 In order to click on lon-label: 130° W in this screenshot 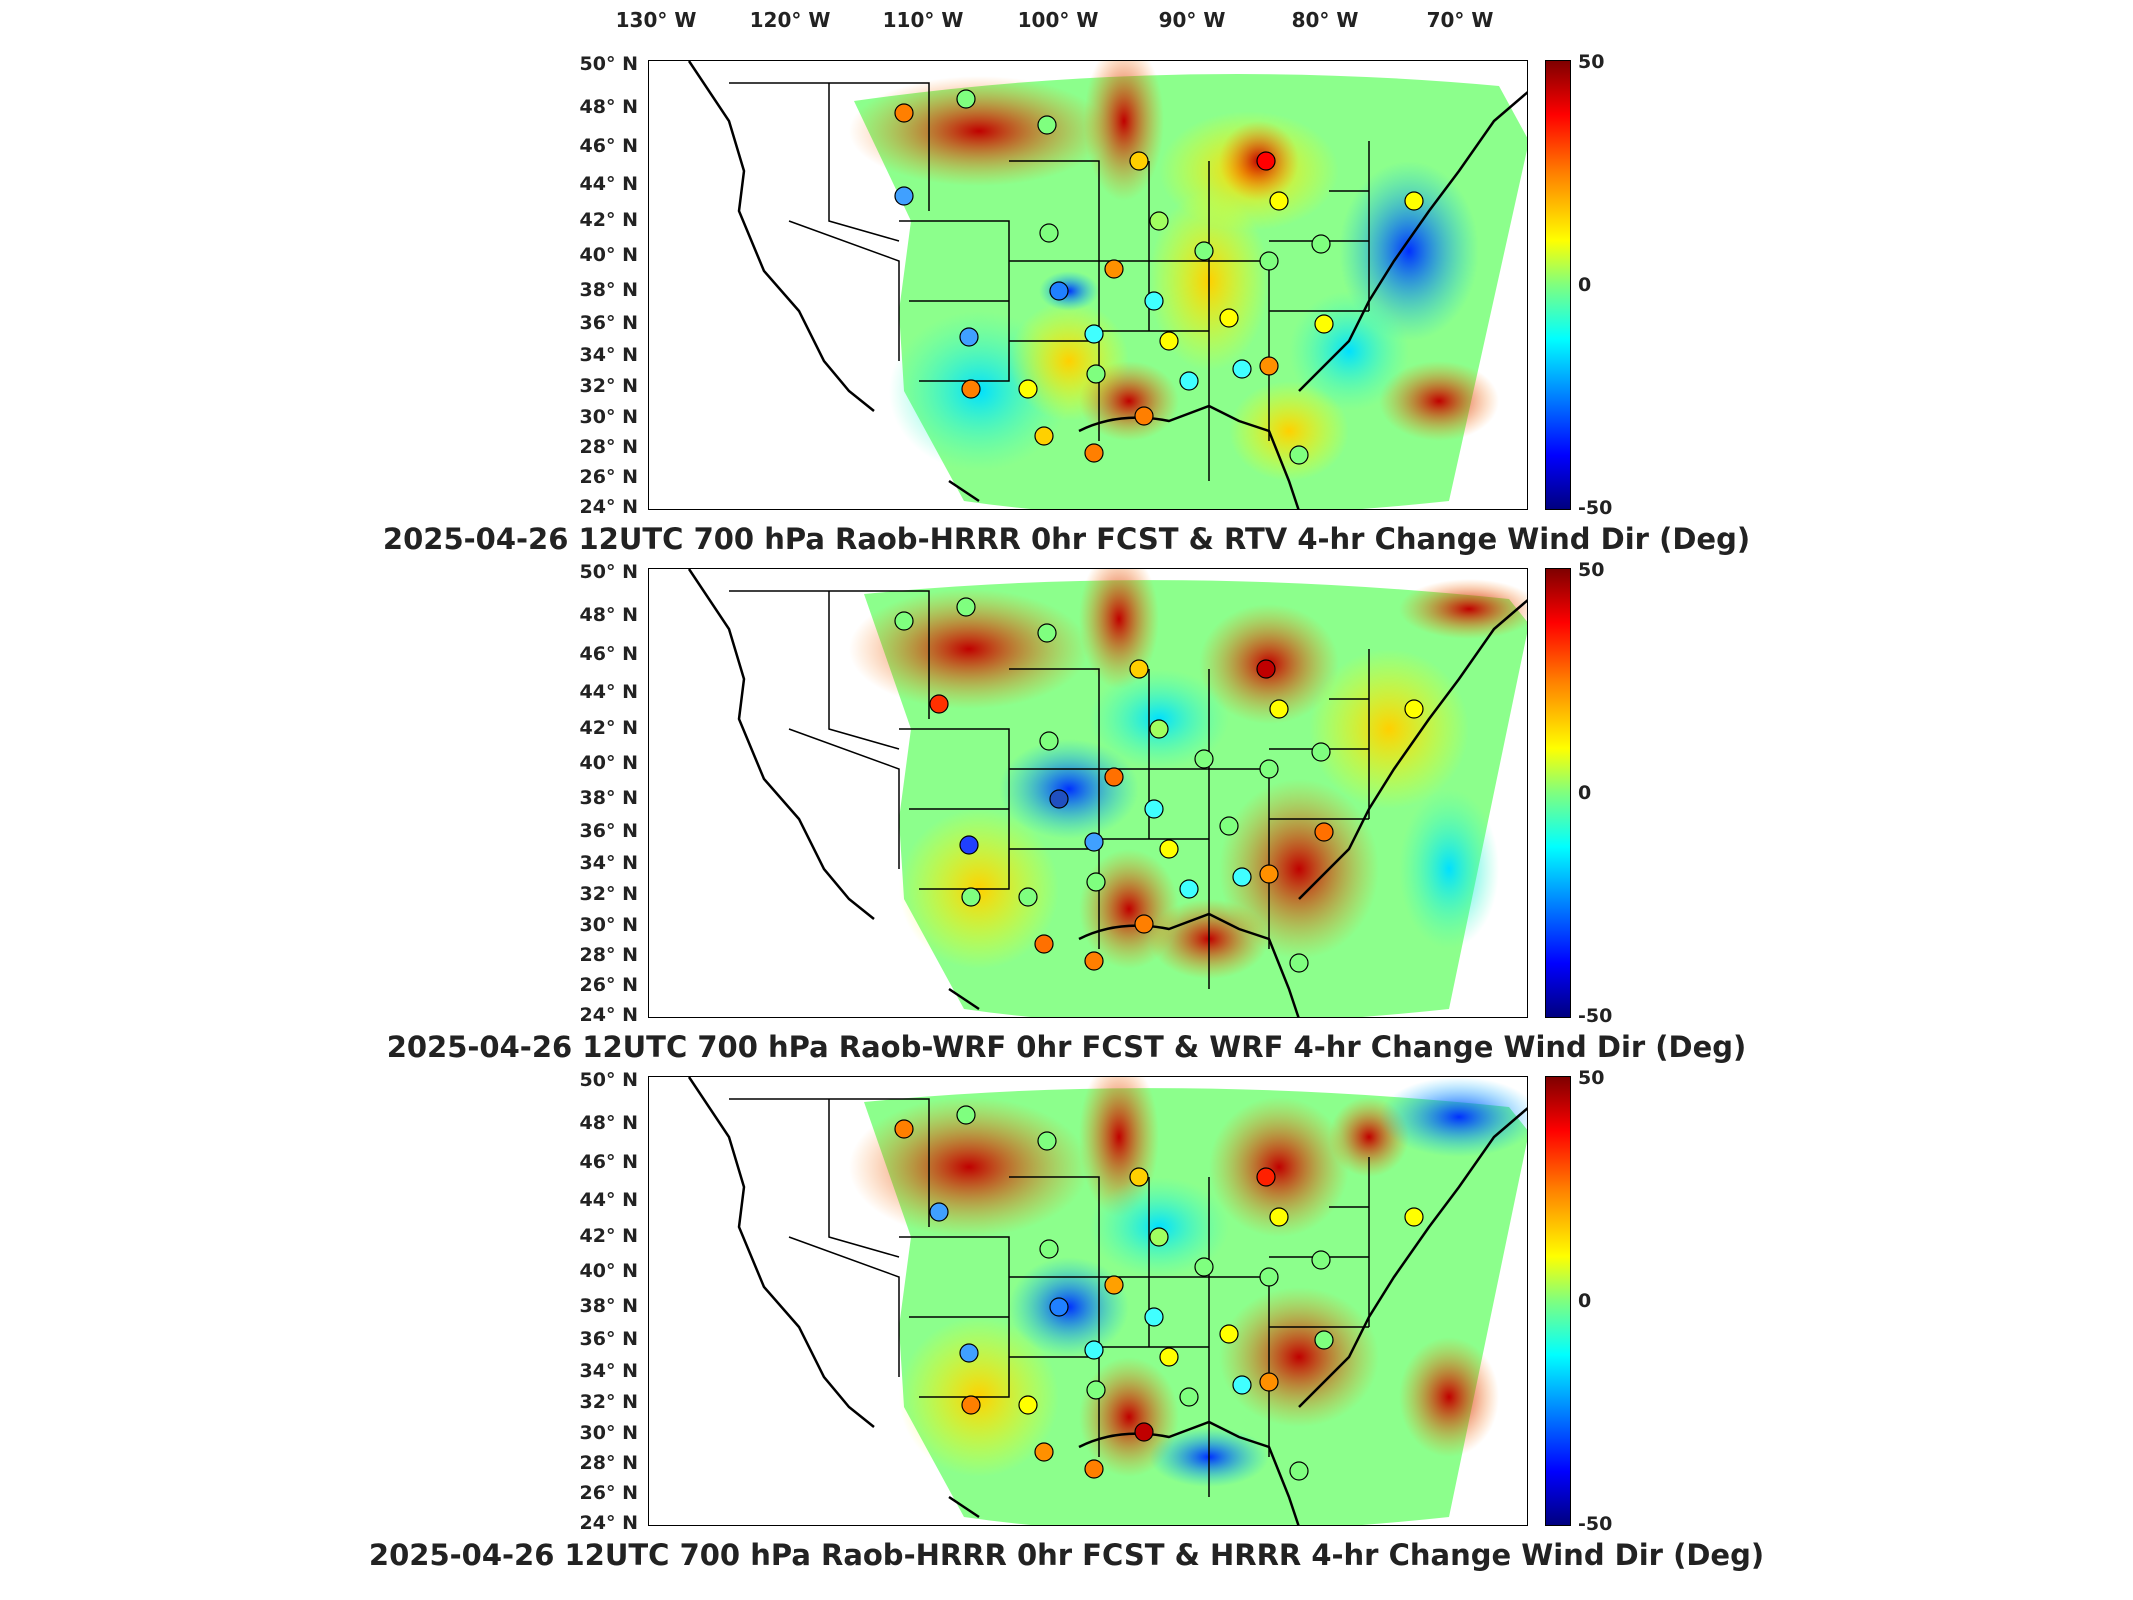, I will do `click(656, 20)`.